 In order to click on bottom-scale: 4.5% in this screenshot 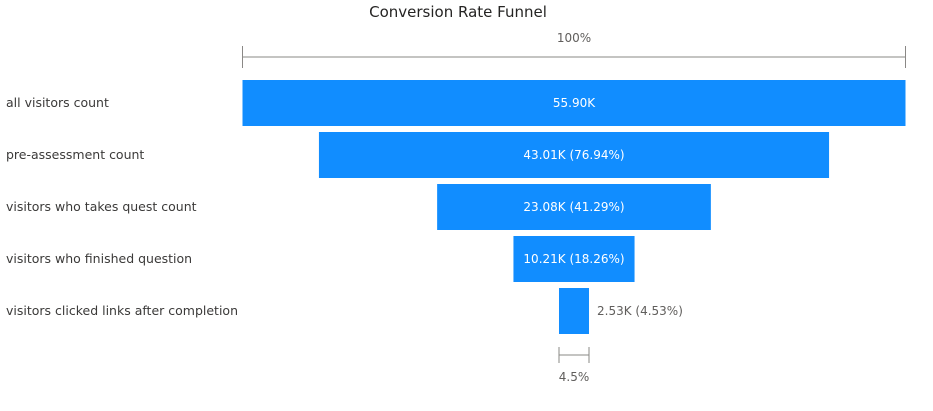, I will do `click(574, 365)`.